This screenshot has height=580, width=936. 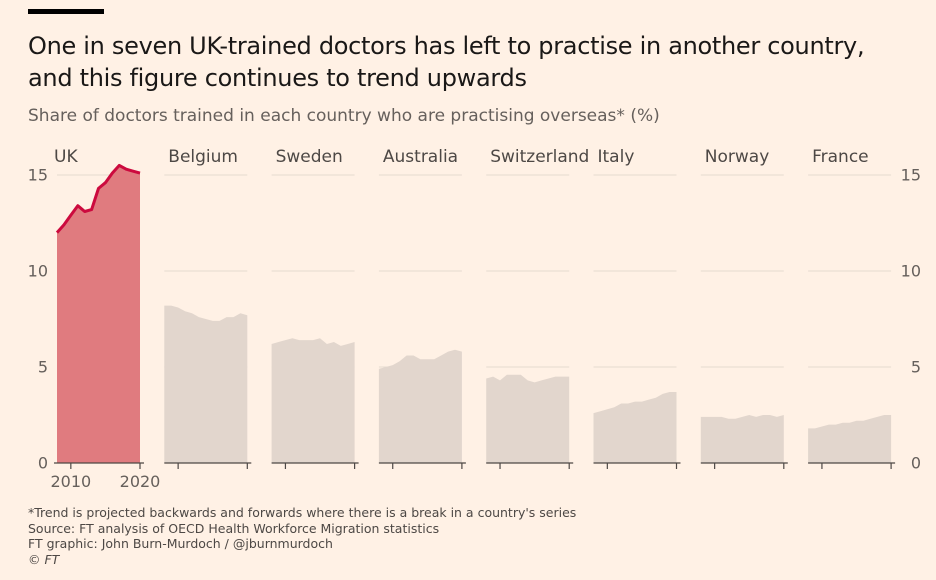 What do you see at coordinates (616, 157) in the screenshot?
I see `panel-label-italy: Italy` at bounding box center [616, 157].